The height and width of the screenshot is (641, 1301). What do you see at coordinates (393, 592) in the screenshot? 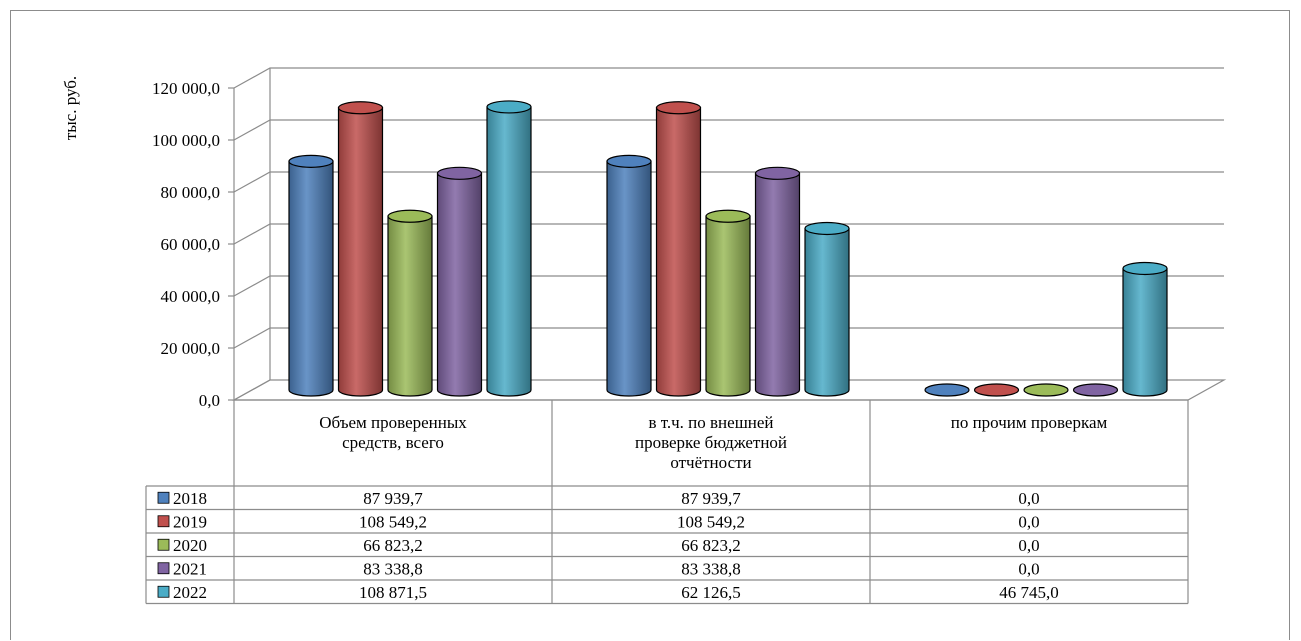
I see `data-label: 108 871,5` at bounding box center [393, 592].